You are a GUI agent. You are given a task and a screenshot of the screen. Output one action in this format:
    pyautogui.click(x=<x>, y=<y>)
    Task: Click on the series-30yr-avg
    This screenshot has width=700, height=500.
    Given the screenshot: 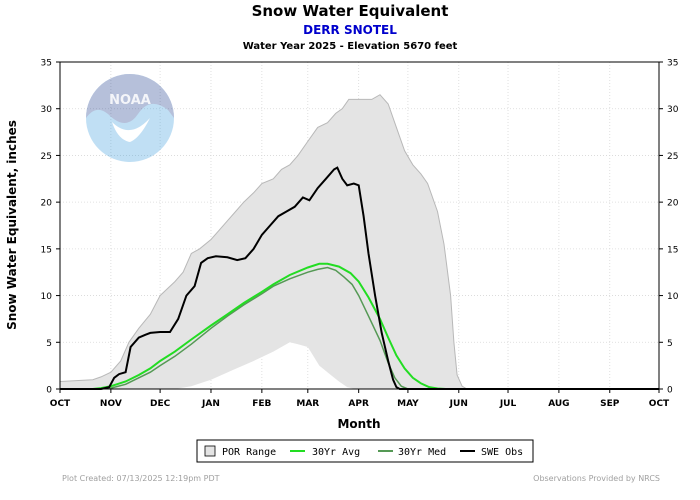 What is the action you would take?
    pyautogui.click(x=253, y=326)
    